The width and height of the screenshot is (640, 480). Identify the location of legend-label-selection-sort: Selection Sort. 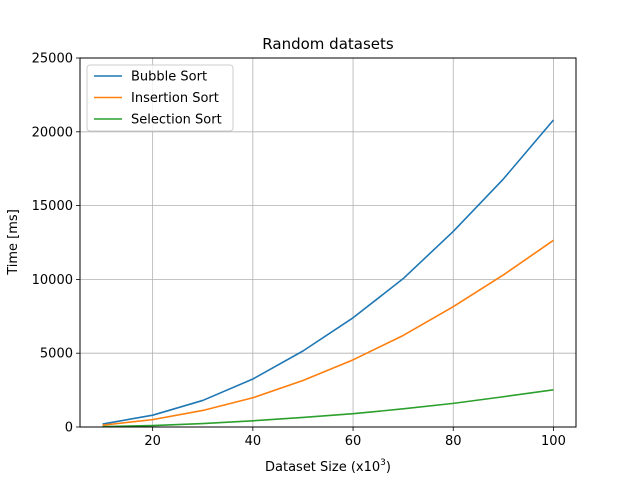
(176, 120).